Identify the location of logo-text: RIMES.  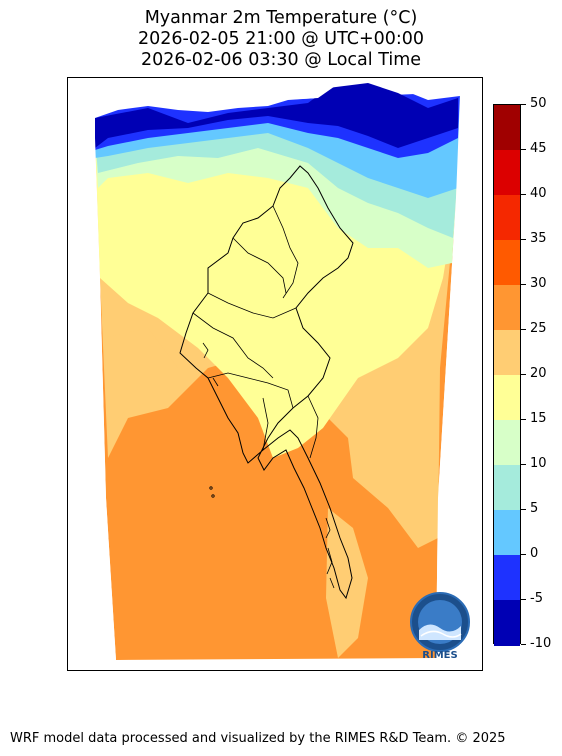
(439, 655).